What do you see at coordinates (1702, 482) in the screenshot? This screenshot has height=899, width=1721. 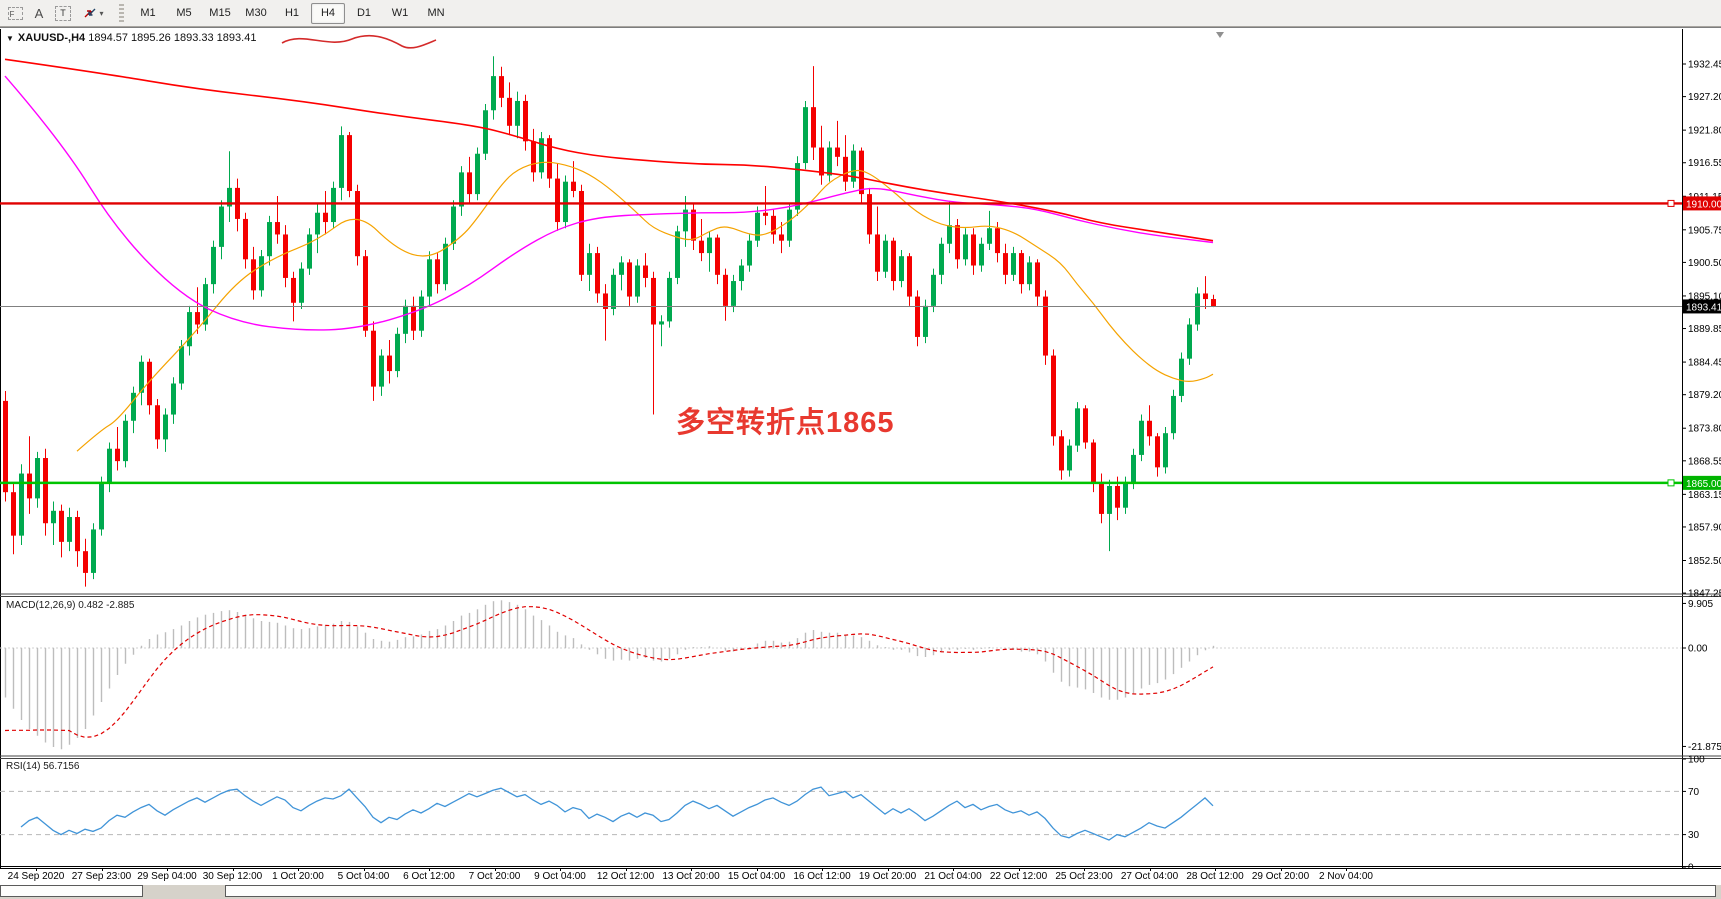 I see `support-price-badge` at bounding box center [1702, 482].